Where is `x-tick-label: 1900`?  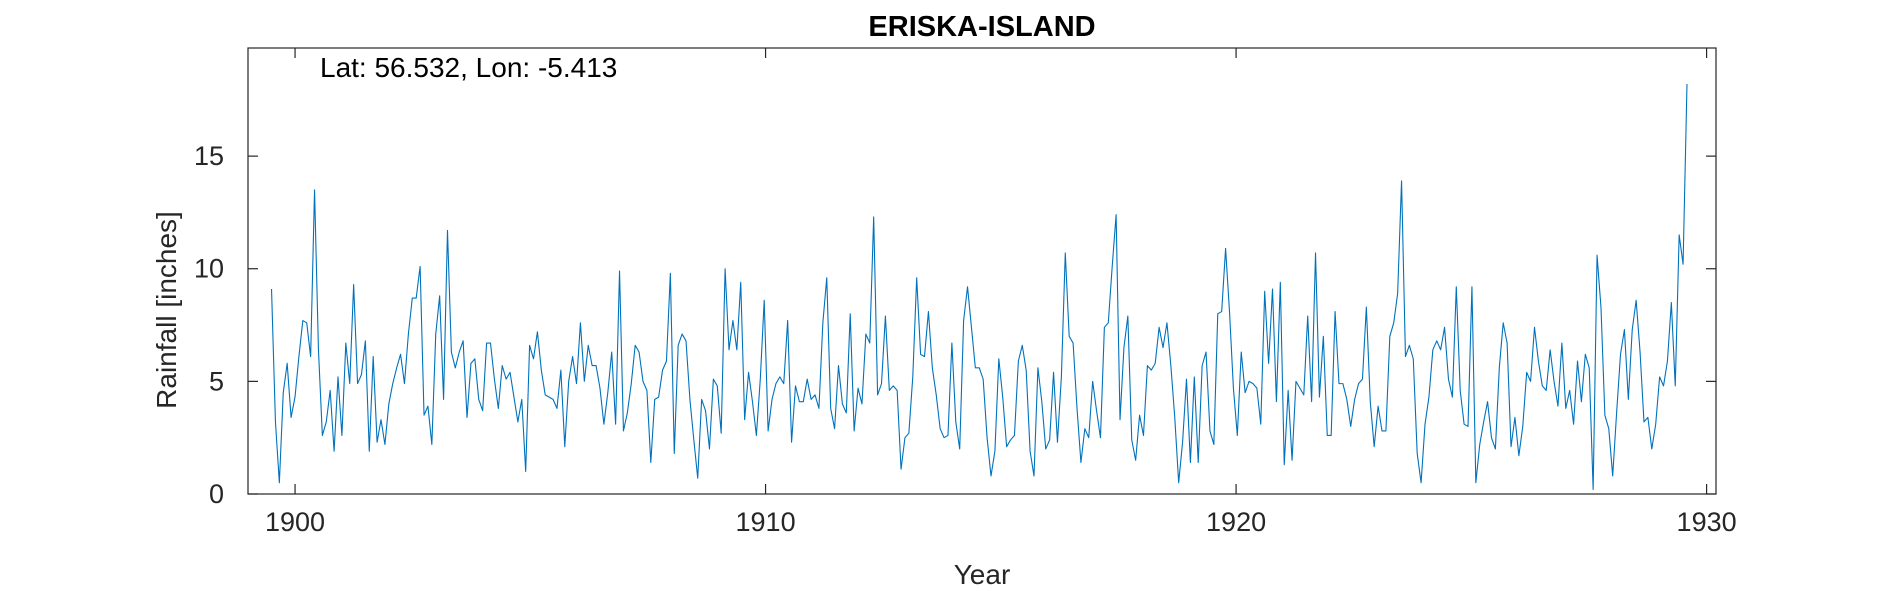
x-tick-label: 1900 is located at coordinates (295, 522).